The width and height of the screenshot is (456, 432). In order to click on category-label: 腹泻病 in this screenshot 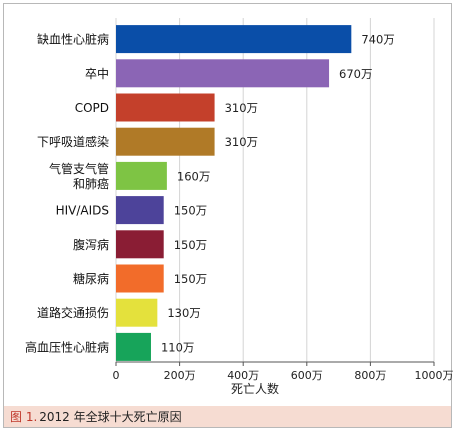, I will do `click(91, 244)`.